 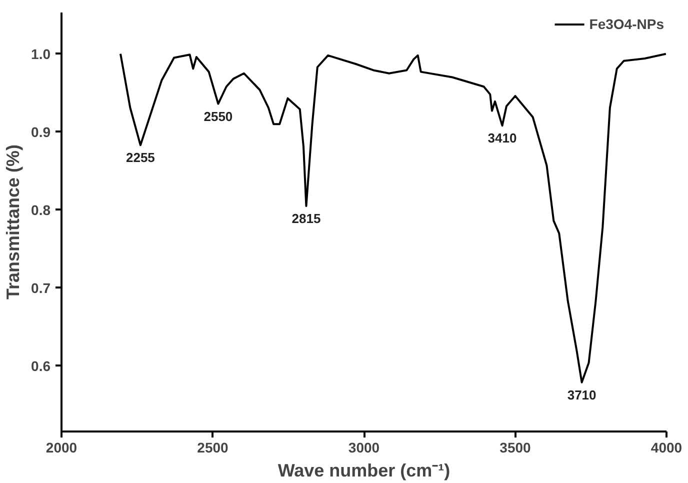 What do you see at coordinates (41, 132) in the screenshot?
I see `y-tick-label: 0.9` at bounding box center [41, 132].